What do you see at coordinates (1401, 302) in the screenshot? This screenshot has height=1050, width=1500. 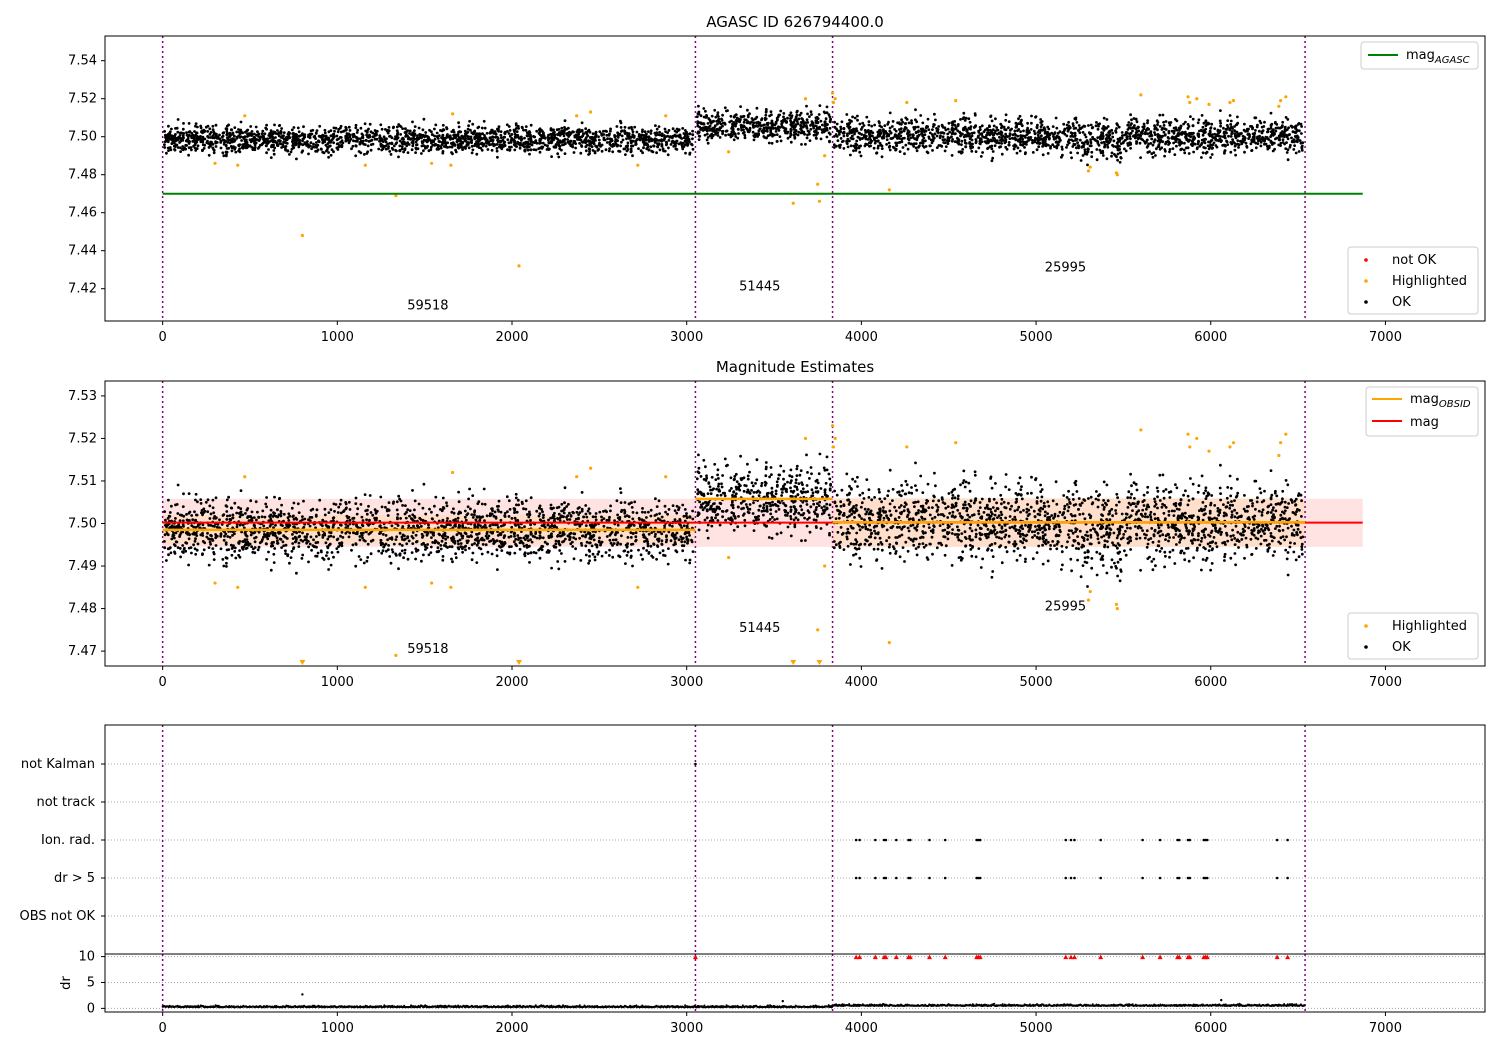 I see `legend-ok: OK` at bounding box center [1401, 302].